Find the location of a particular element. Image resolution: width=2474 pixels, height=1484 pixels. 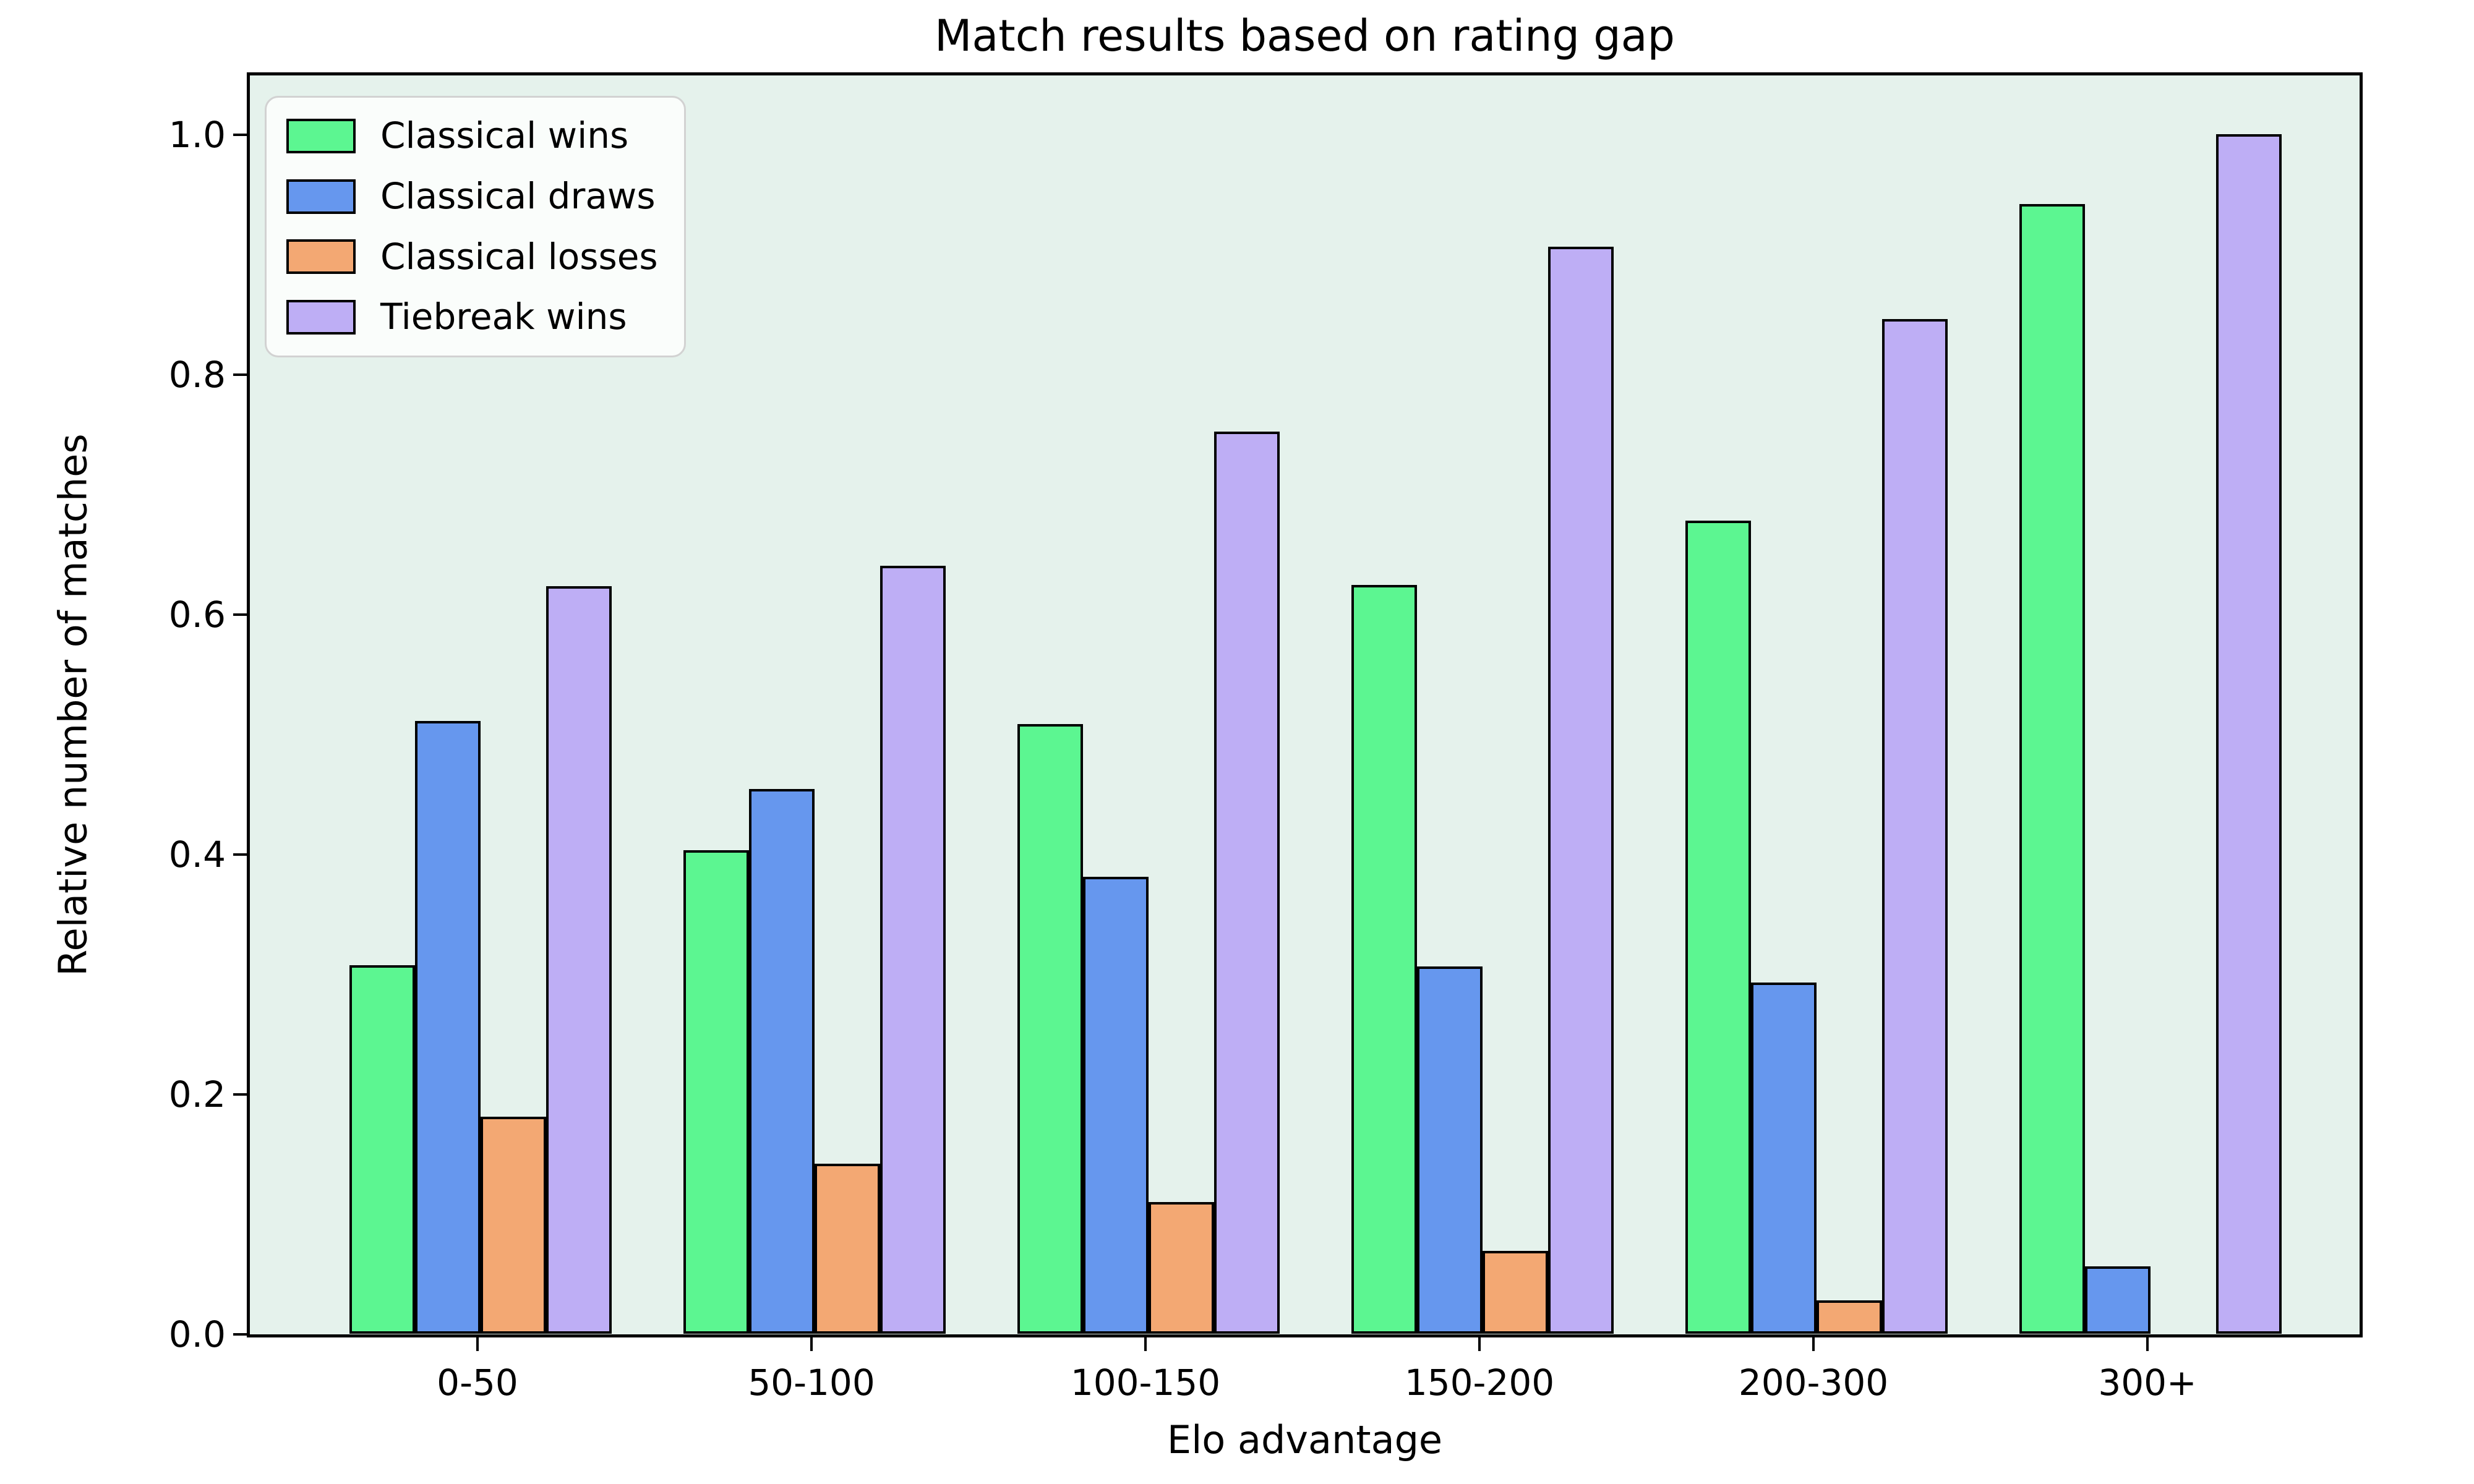

legend-item-classical-draws: Classical draws is located at coordinates (472, 195).